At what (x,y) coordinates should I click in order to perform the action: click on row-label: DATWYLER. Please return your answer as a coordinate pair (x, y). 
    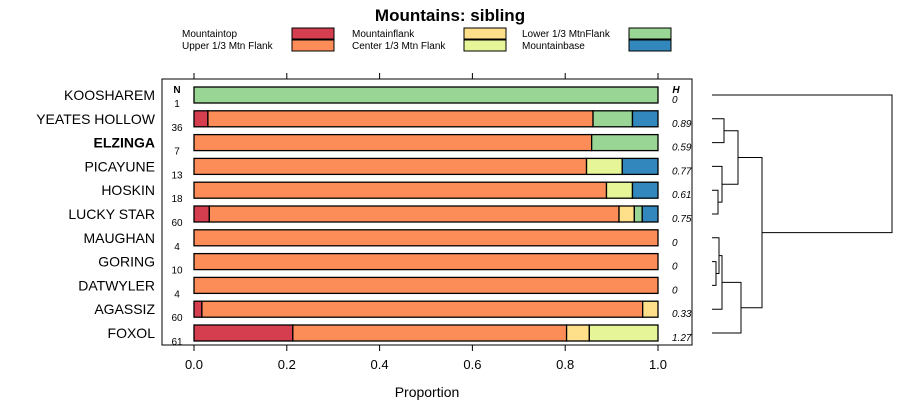
    Looking at the image, I should click on (116, 285).